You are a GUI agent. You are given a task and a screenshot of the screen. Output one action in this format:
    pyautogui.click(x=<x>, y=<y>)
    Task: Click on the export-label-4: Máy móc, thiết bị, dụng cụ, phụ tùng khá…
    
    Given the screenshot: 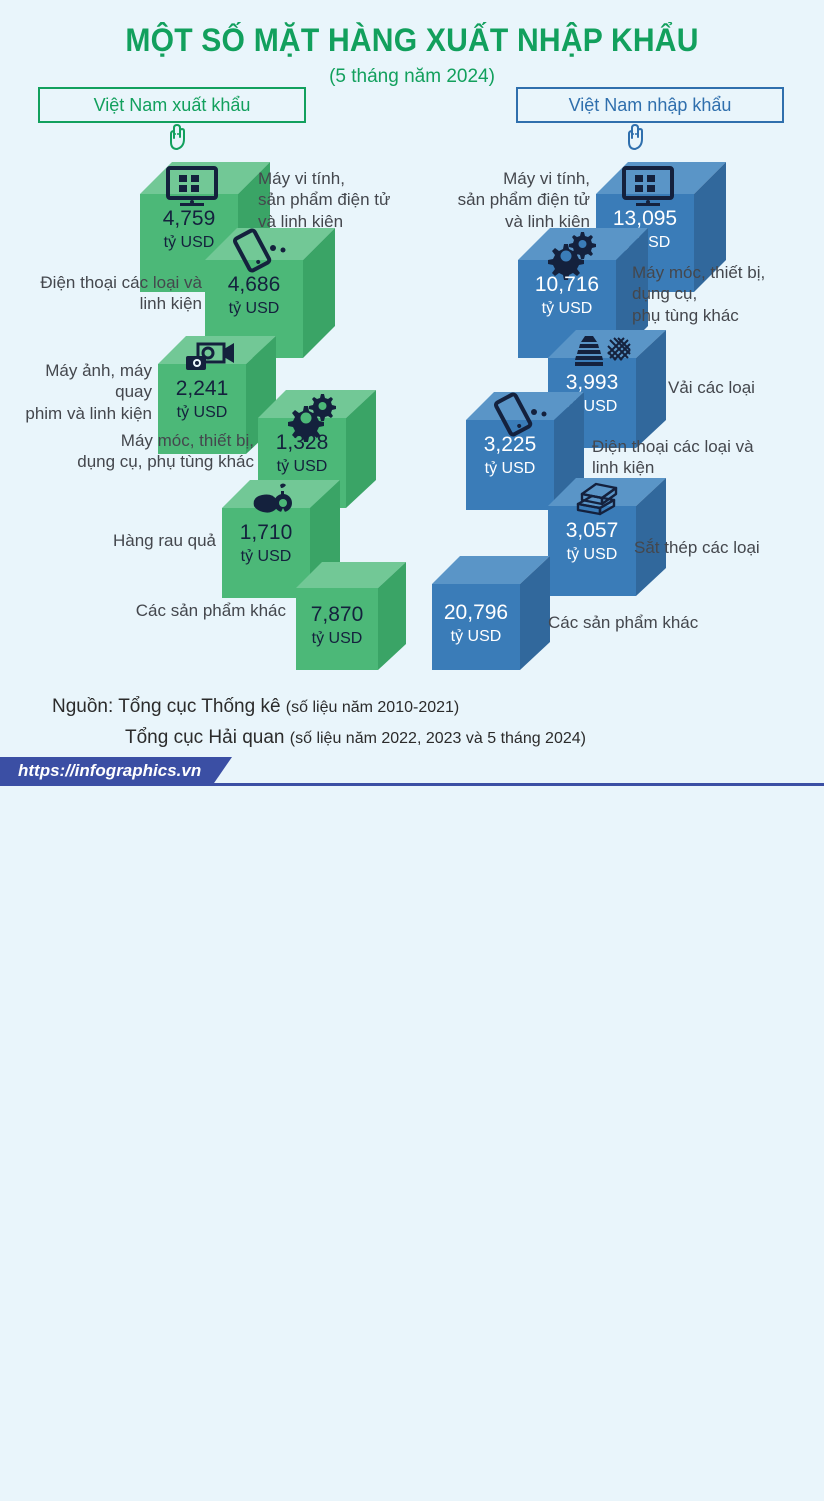 What is the action you would take?
    pyautogui.click(x=165, y=451)
    